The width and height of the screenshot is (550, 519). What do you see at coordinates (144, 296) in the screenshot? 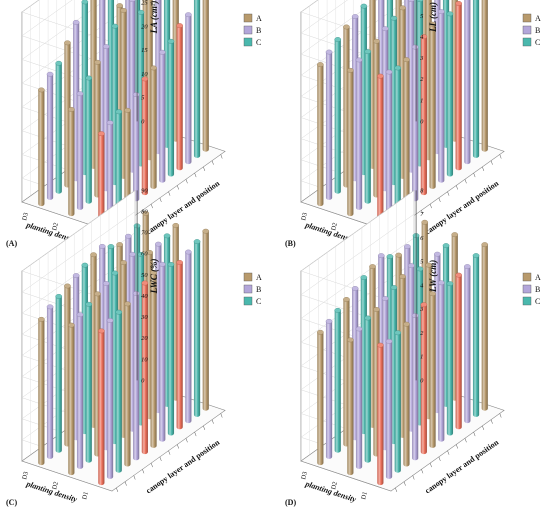
I see `z-tick-label: 40` at bounding box center [144, 296].